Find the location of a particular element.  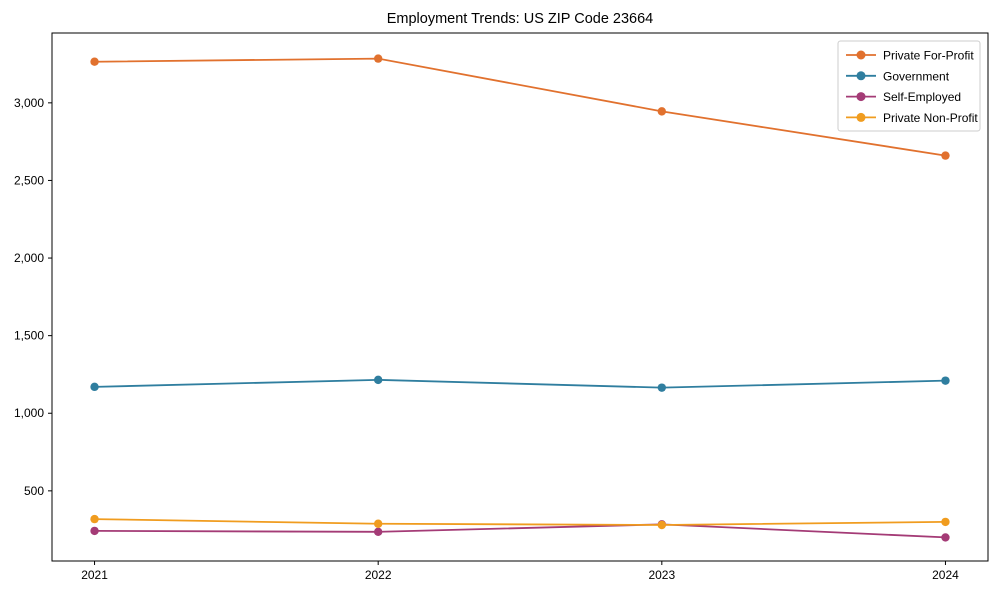

y-tick-label: 2,500 is located at coordinates (29, 180).